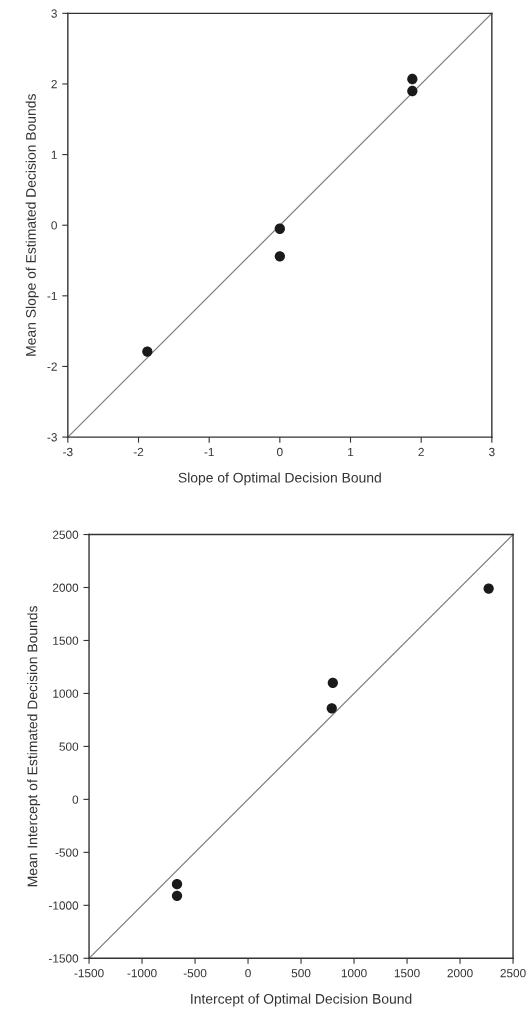  Describe the element at coordinates (66, 693) in the screenshot. I see `y-tick-label: 1000` at that location.